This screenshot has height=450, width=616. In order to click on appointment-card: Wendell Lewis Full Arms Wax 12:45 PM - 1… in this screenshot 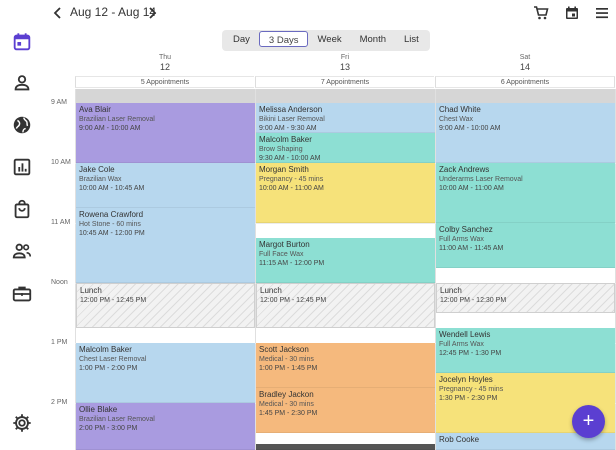, I will do `click(525, 350)`.